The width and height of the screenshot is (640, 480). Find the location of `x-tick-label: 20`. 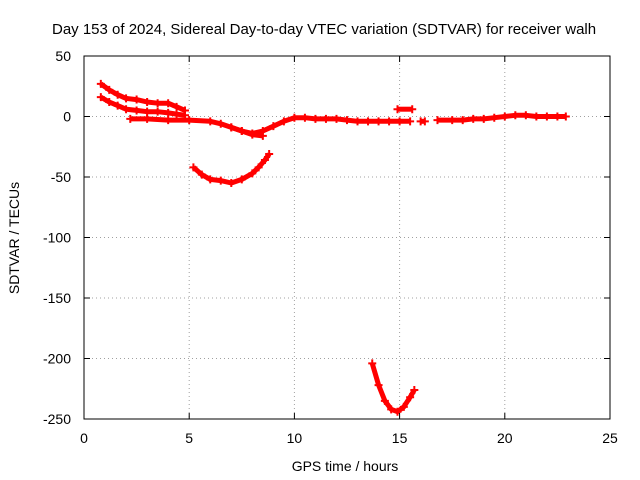

x-tick-label: 20 is located at coordinates (505, 438).